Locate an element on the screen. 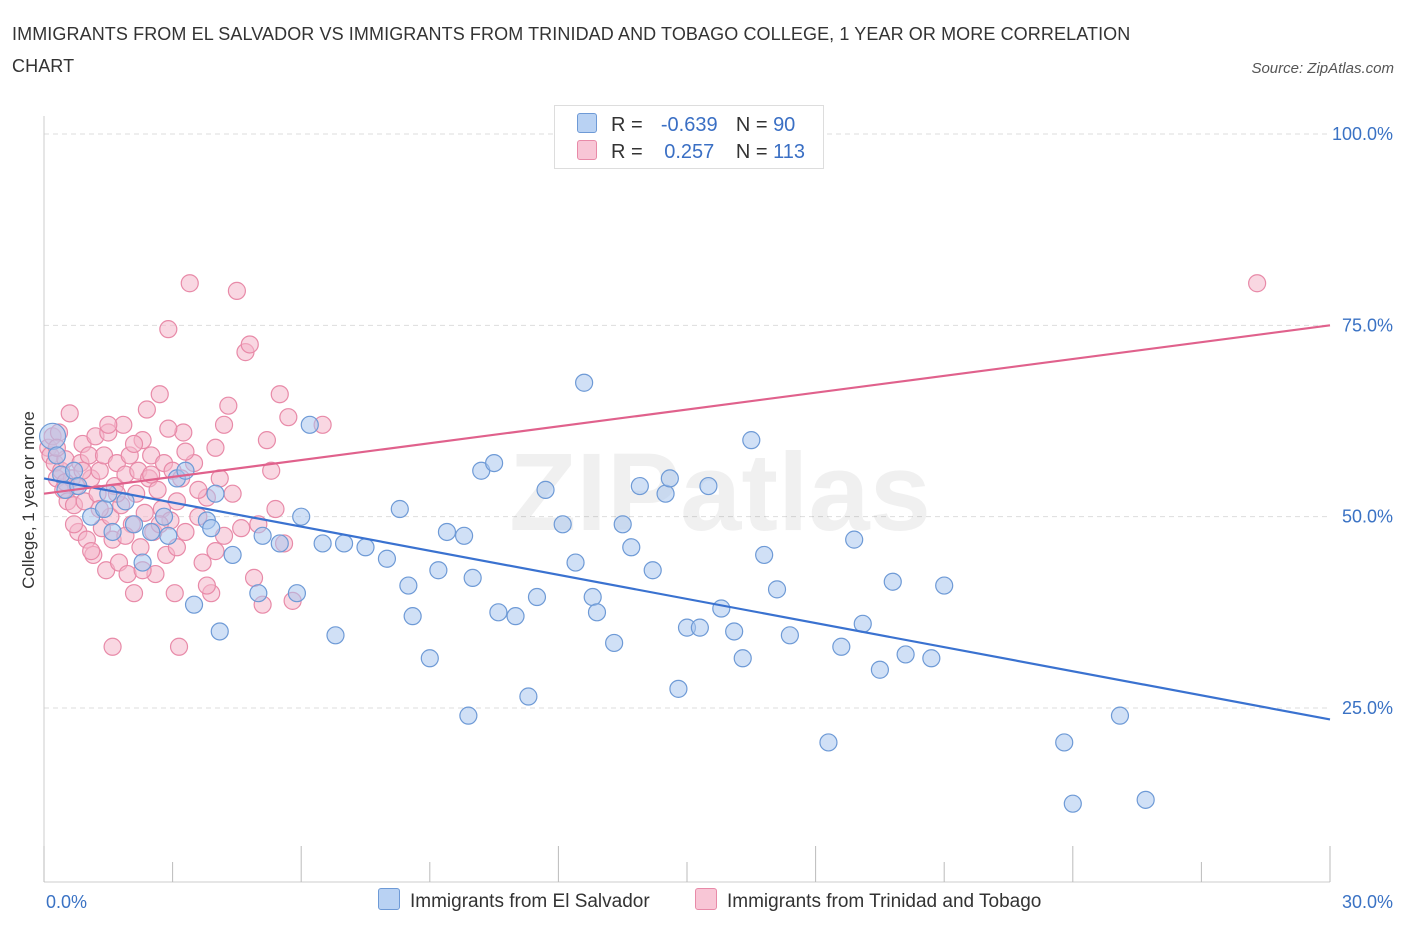  x-tick-label: 0.0% is located at coordinates (66, 902).